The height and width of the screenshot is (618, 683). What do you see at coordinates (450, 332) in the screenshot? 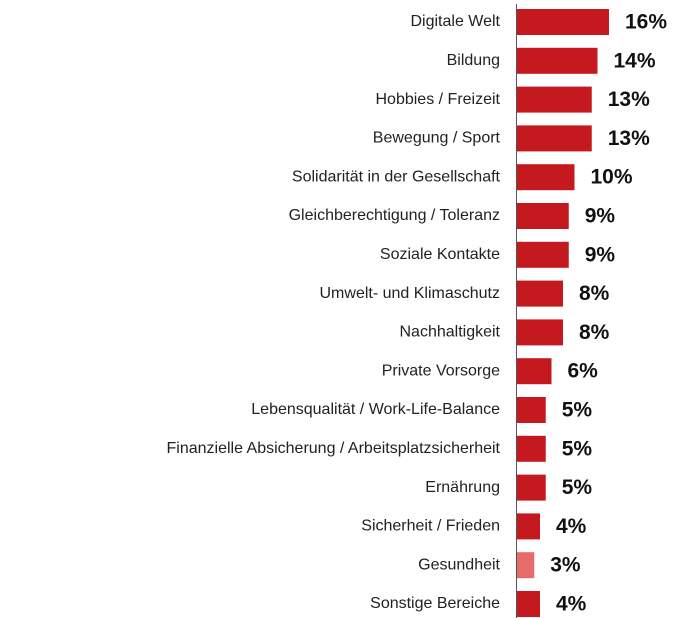
I see `category-label: Nachhaltigkeit` at bounding box center [450, 332].